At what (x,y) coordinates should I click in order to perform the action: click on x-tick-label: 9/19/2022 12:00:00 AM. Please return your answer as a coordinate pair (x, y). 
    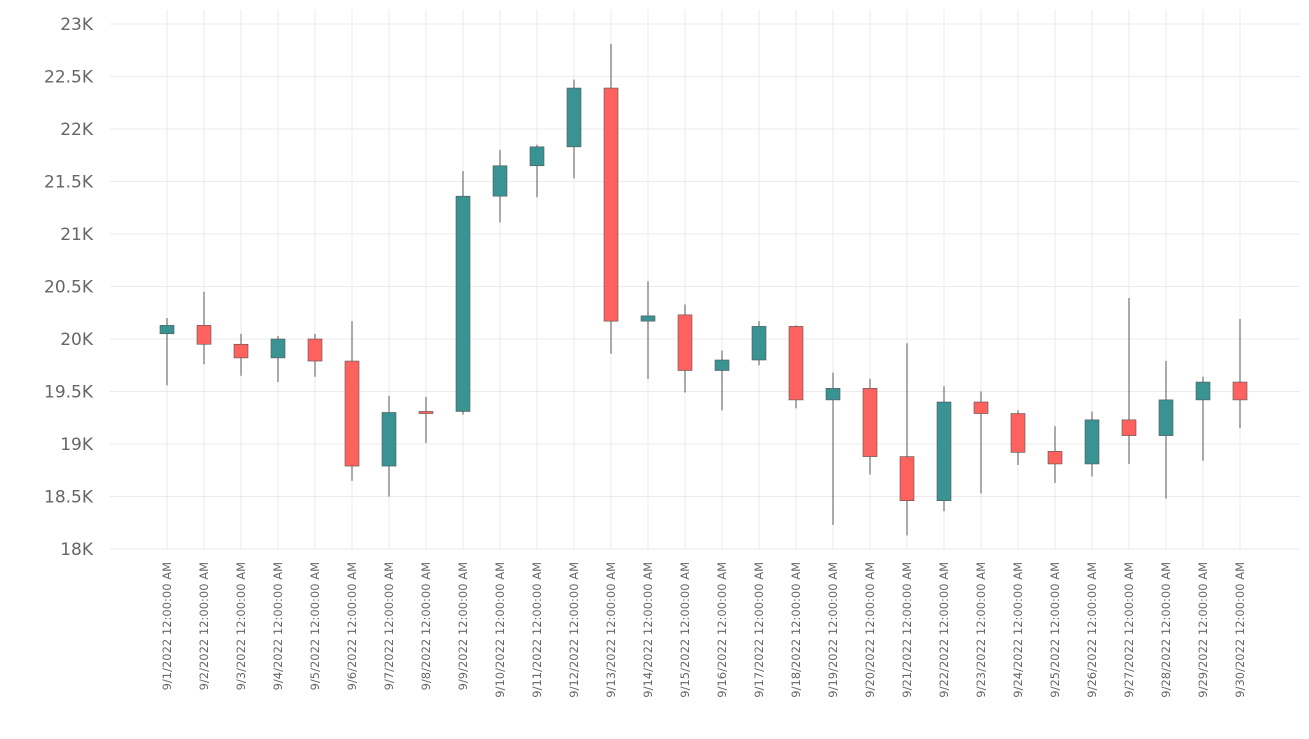
    Looking at the image, I should click on (833, 630).